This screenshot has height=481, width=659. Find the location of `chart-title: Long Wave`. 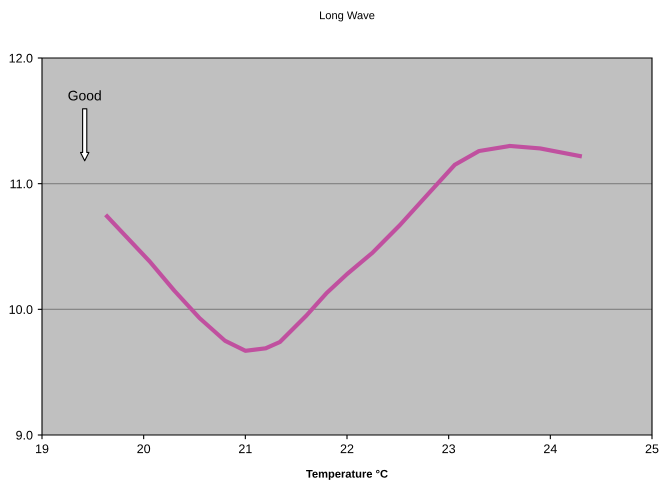

chart-title: Long Wave is located at coordinates (347, 16).